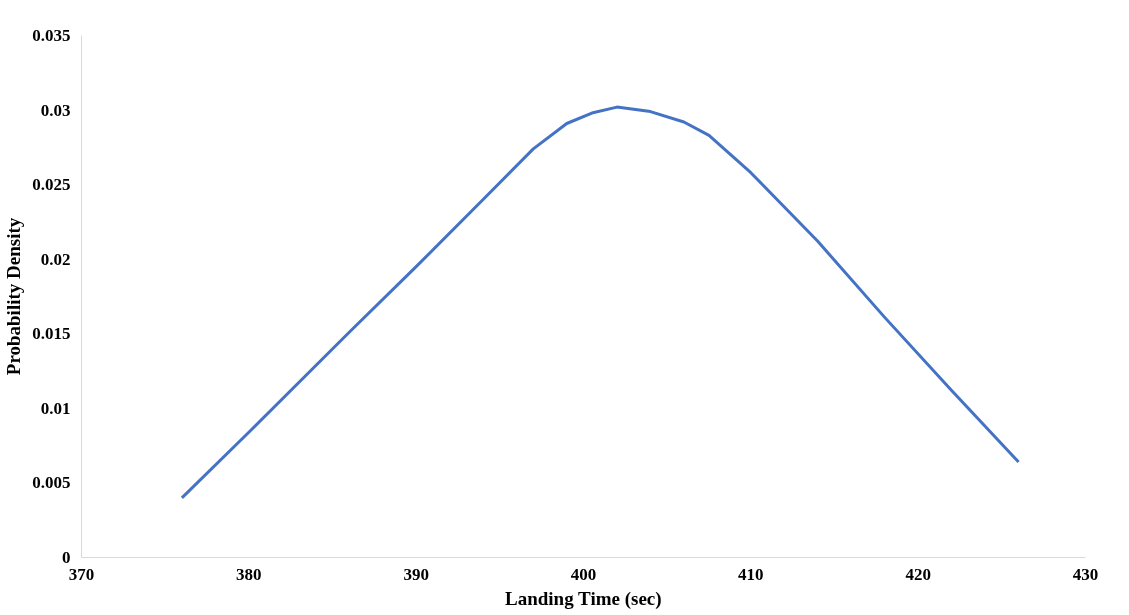  Describe the element at coordinates (918, 574) in the screenshot. I see `x-tick-label: 420` at that location.